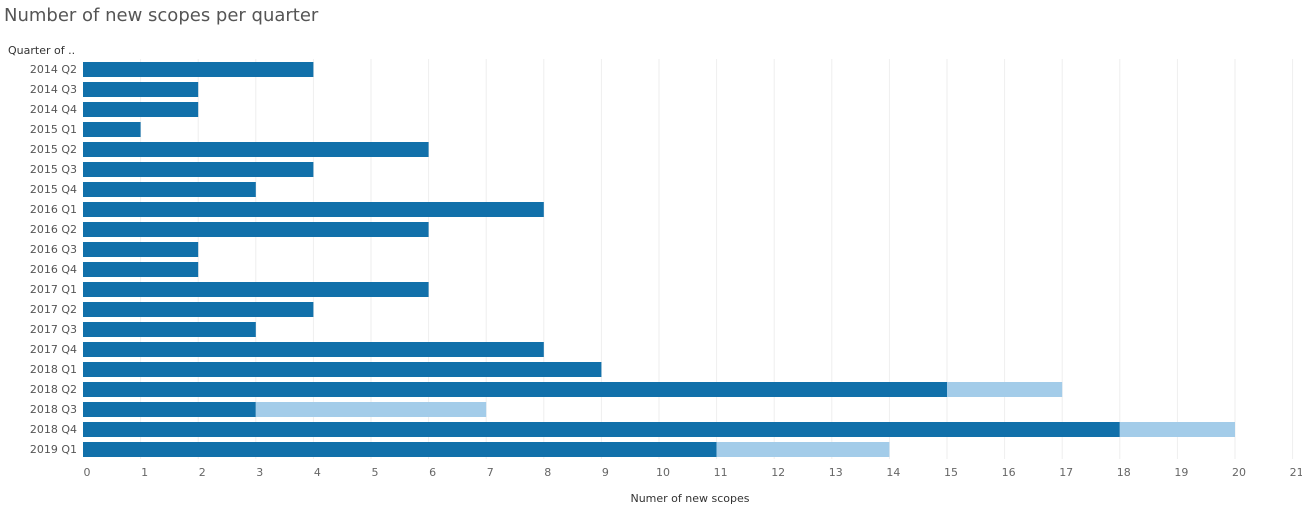 The image size is (1302, 511). I want to click on y-tick-label-2017-q4: 2017 Q4, so click(53, 349).